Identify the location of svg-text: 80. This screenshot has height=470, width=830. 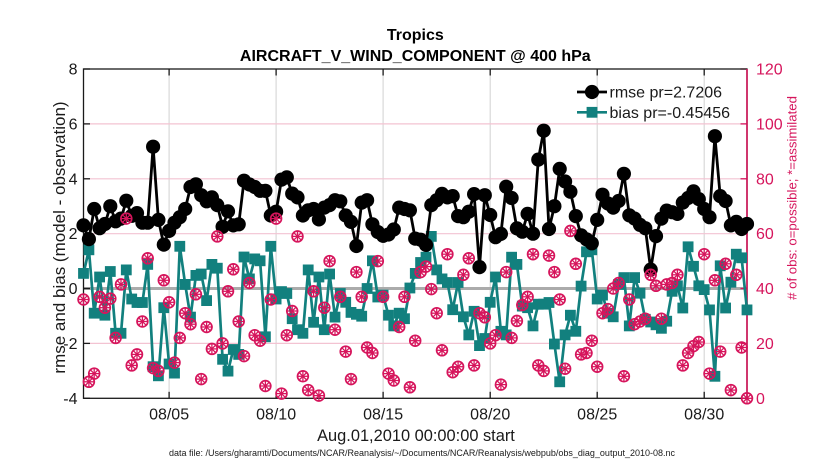
(765, 179).